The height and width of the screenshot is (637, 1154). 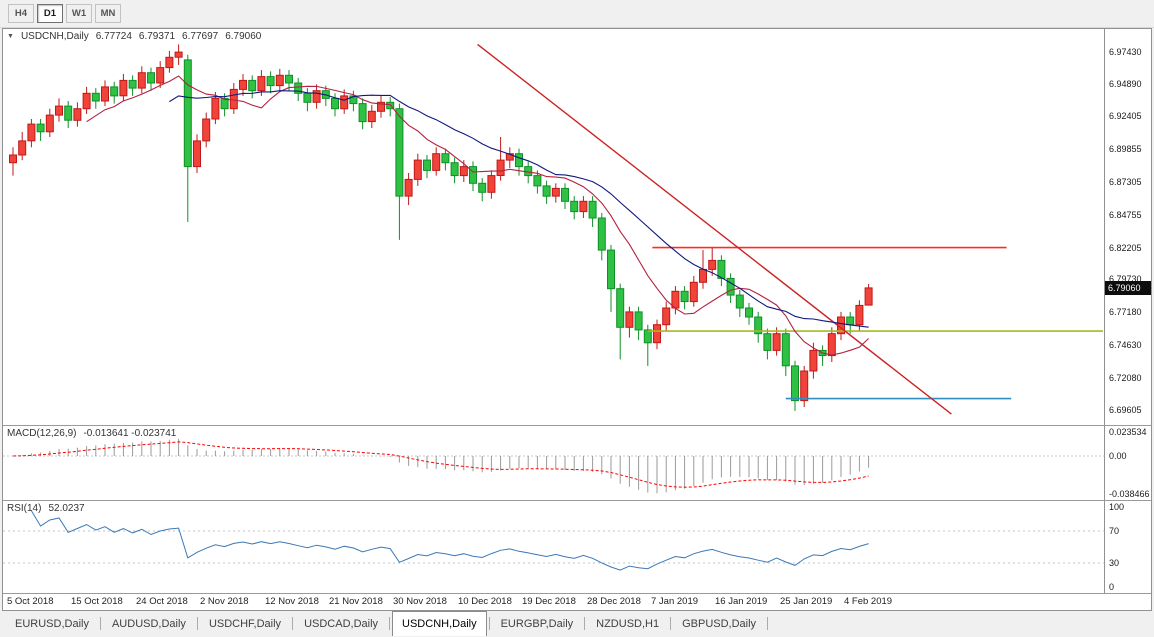 What do you see at coordinates (224, 601) in the screenshot?
I see `date-tick: 2 Nov 2018` at bounding box center [224, 601].